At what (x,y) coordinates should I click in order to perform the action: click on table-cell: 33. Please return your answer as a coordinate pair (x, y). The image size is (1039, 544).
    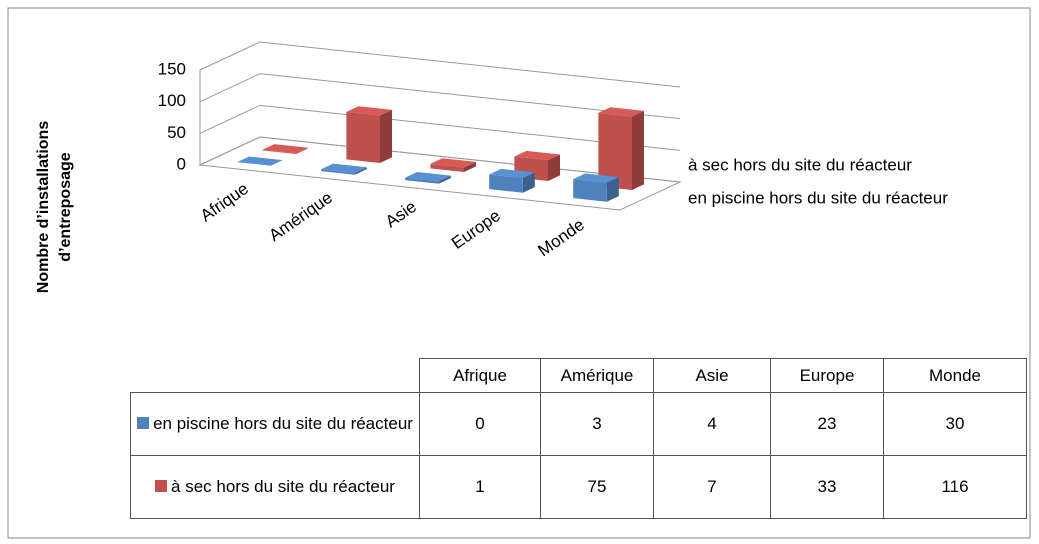
    Looking at the image, I should click on (827, 487).